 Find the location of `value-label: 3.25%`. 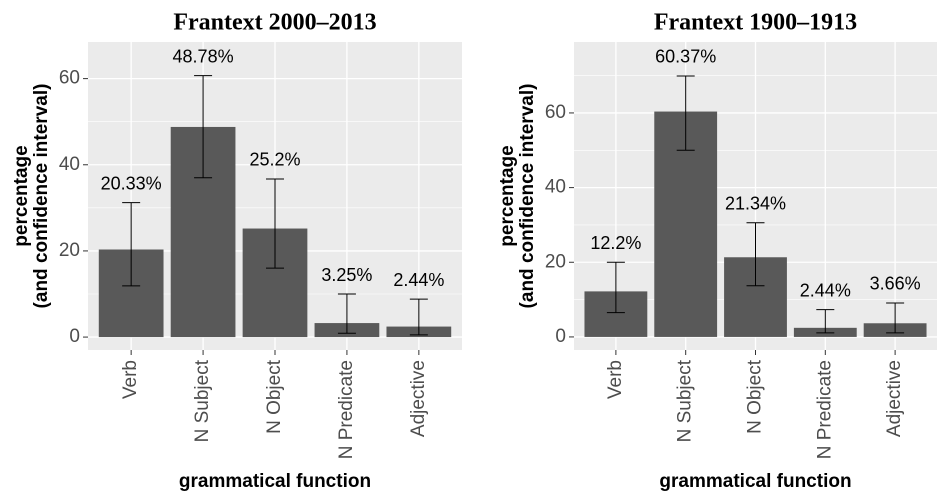

value-label: 3.25% is located at coordinates (346, 275).